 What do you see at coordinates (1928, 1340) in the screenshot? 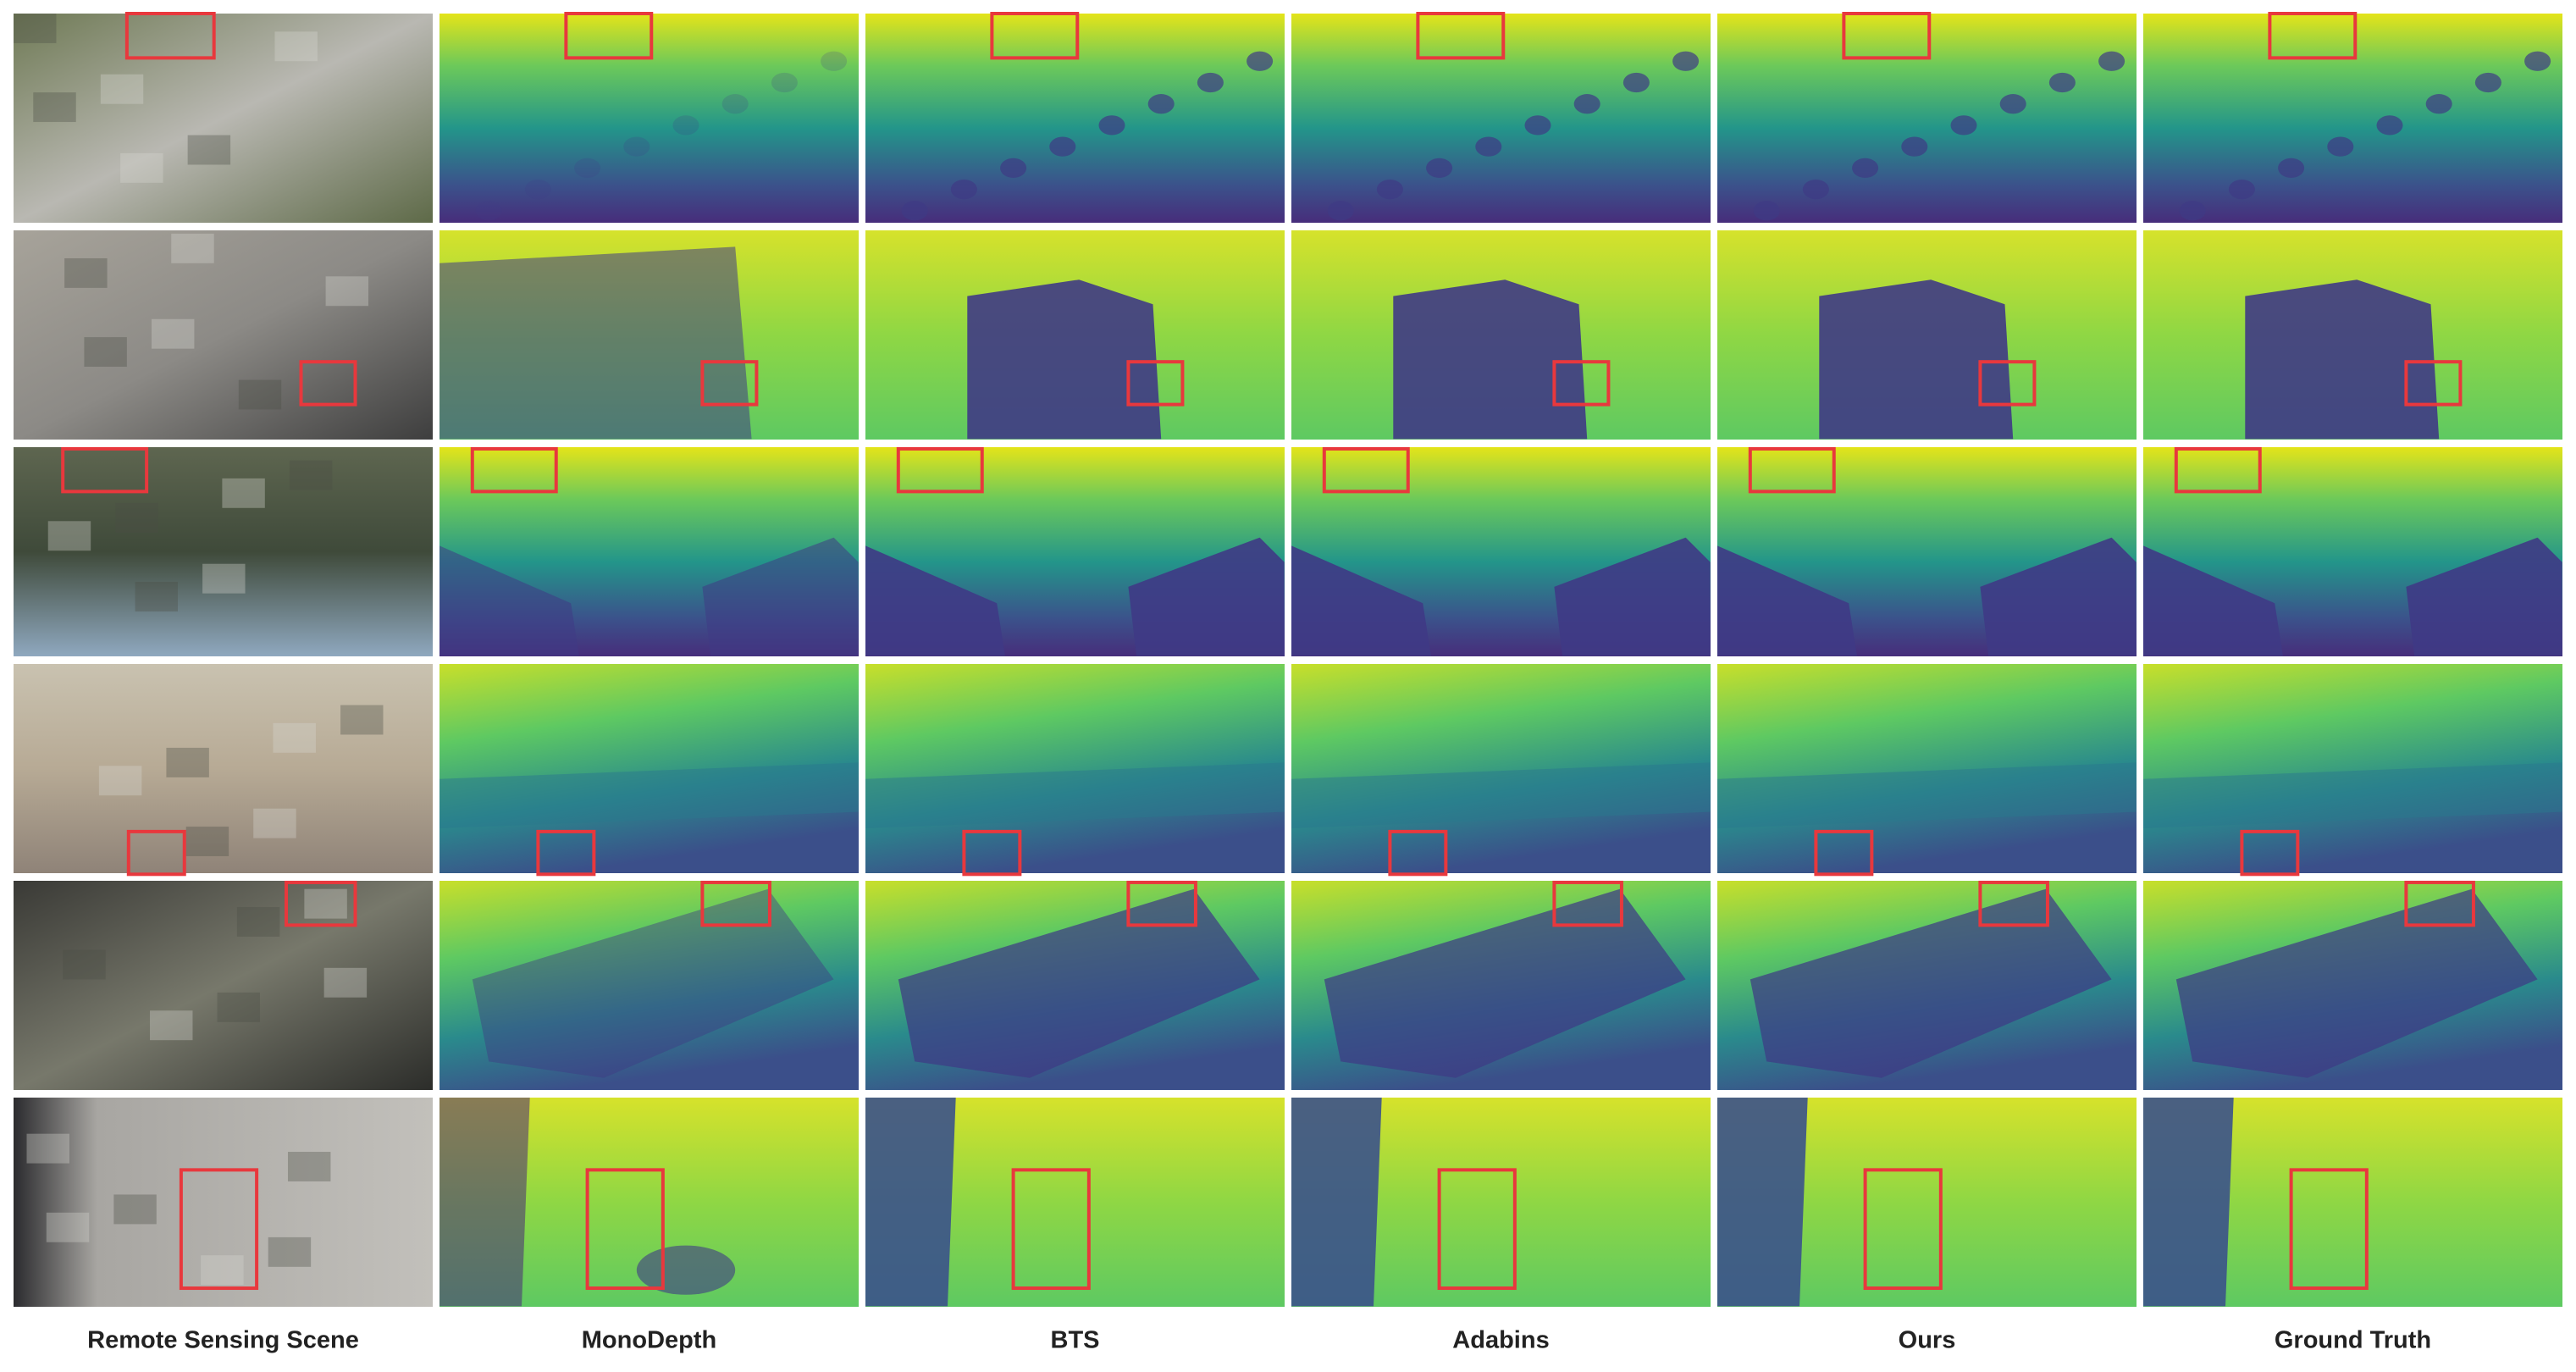
I see `column-label: Ours` at bounding box center [1928, 1340].